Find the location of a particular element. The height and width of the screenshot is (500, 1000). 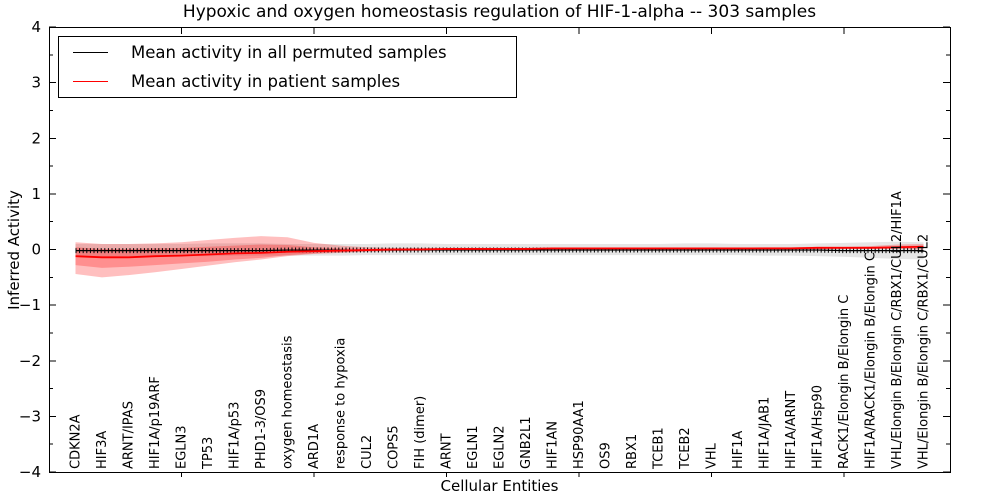

legend-label-permuted: Mean activity in all permuted samples is located at coordinates (289, 52).